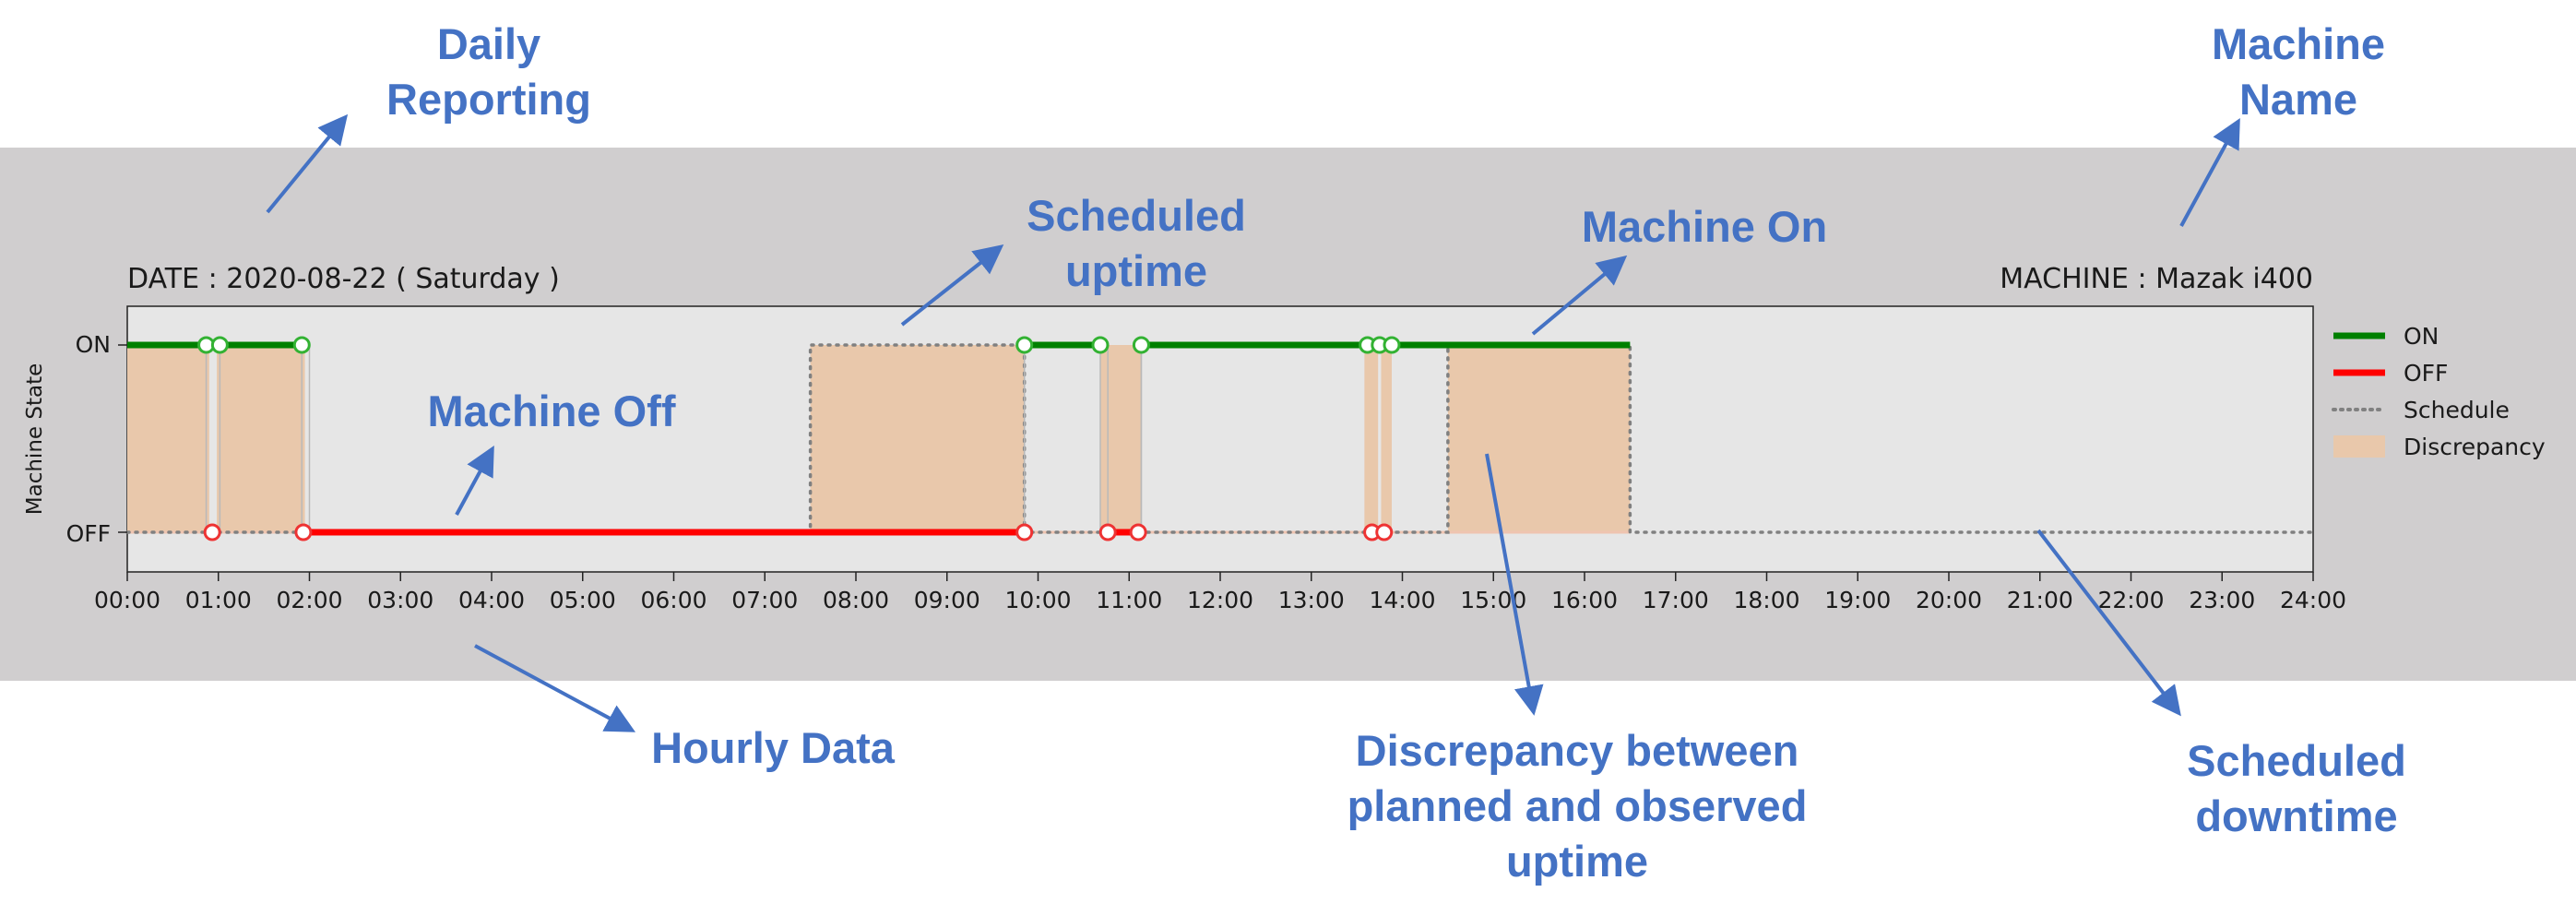 This screenshot has width=2576, height=916. Describe the element at coordinates (551, 411) in the screenshot. I see `callout-machine-off: Machine Off` at that location.